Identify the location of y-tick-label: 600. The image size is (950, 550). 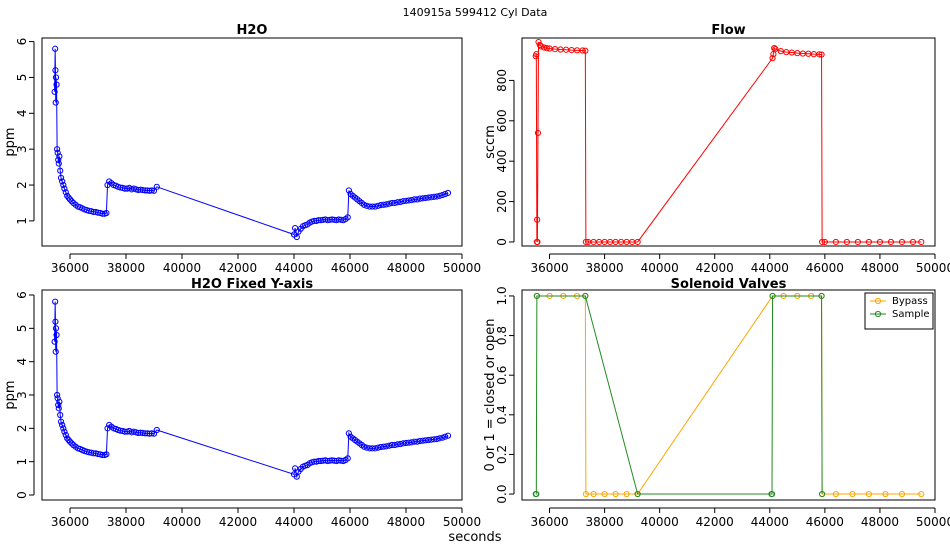
(502, 120).